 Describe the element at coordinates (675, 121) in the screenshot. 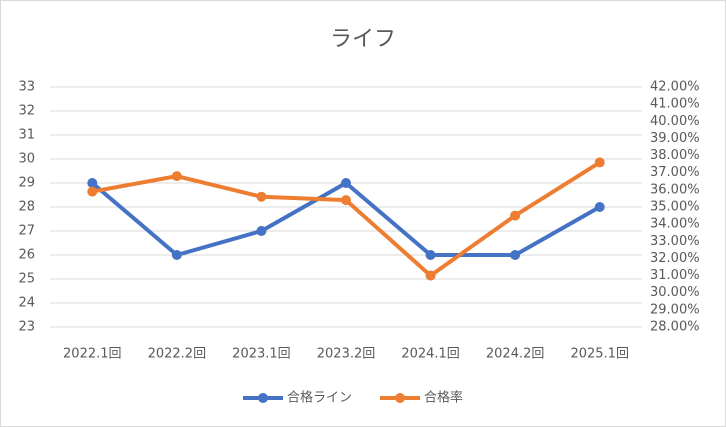

I see `y2-tick-label: 40.00%` at that location.